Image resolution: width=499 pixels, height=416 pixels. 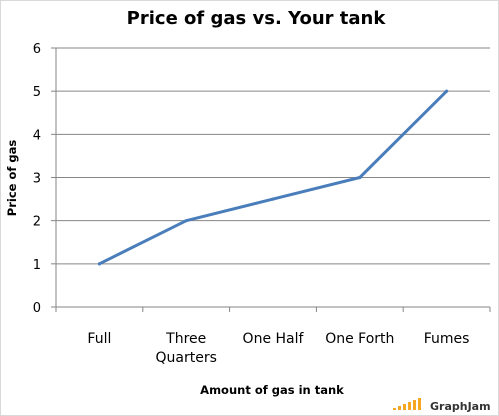 I want to click on x-tick-label: One Half, so click(x=274, y=339).